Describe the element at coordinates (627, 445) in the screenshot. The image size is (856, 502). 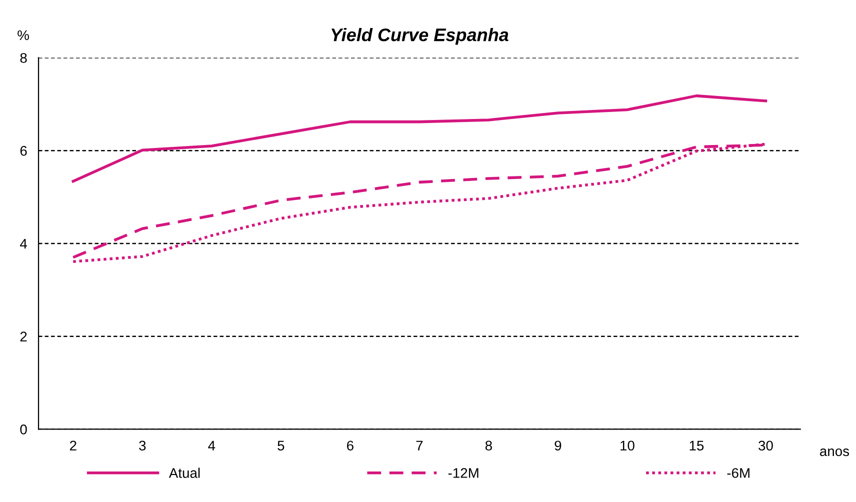
I see `x-tick-label: 10` at that location.